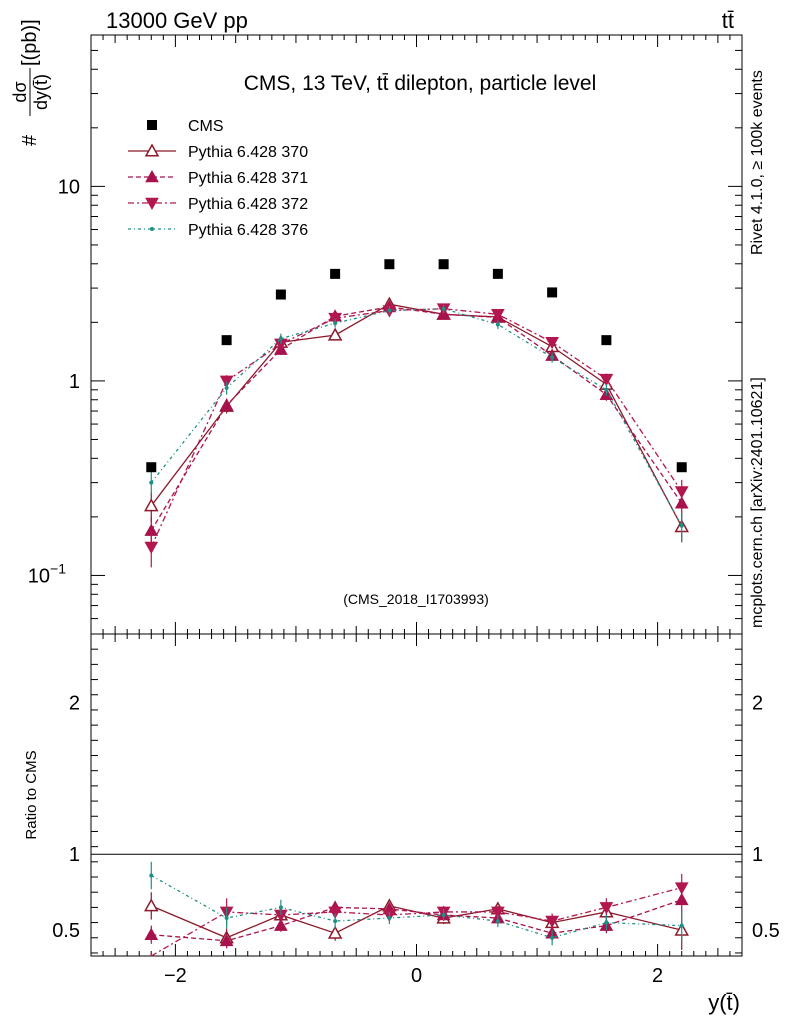 The height and width of the screenshot is (1024, 786). Describe the element at coordinates (47, 573) in the screenshot. I see `y-tick-label: 10−1` at that location.